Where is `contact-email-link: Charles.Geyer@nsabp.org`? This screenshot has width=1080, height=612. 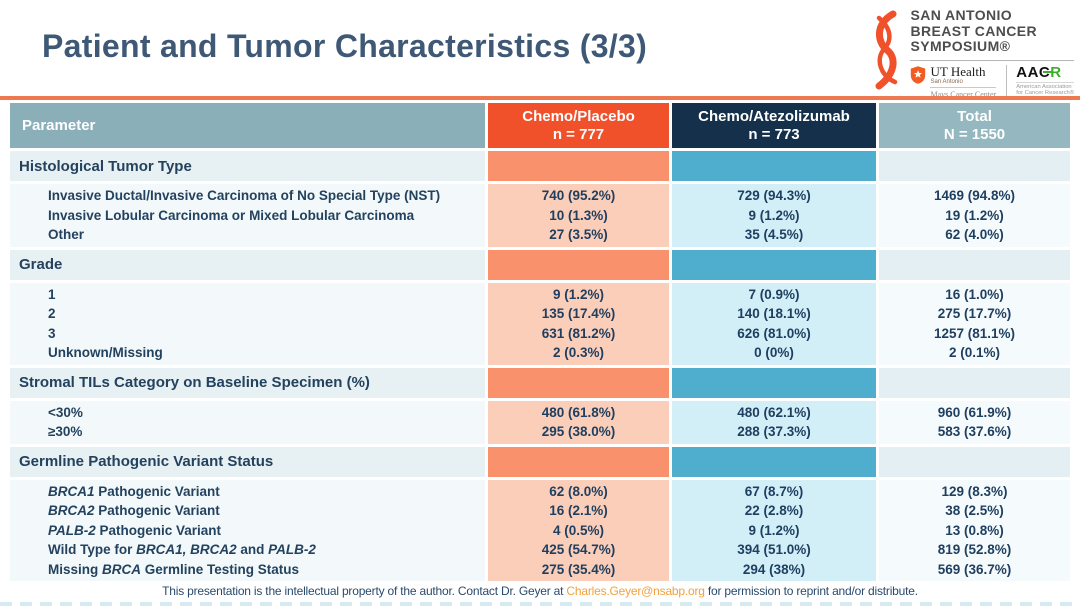 contact-email-link: Charles.Geyer@nsabp.org is located at coordinates (635, 591).